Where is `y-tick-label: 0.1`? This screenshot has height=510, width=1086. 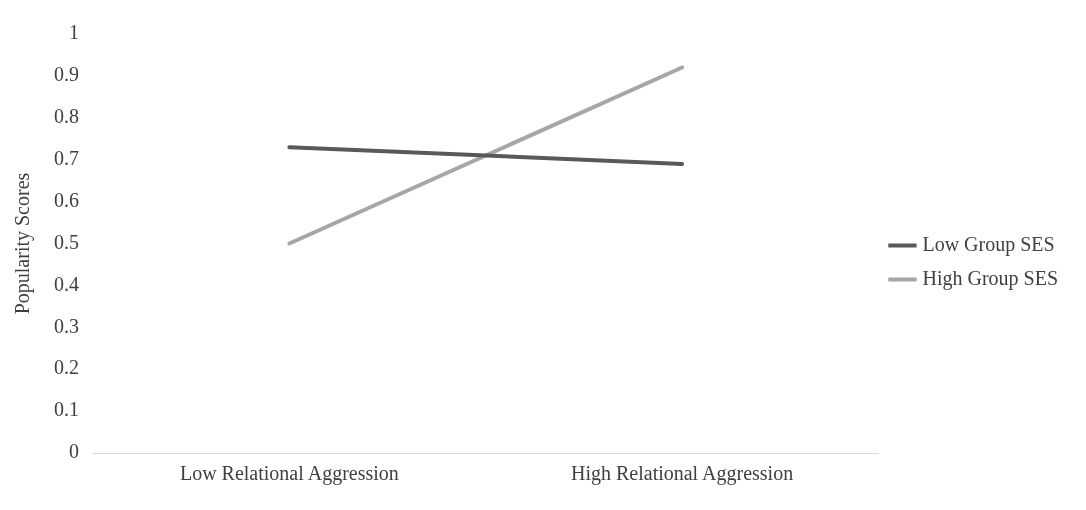 y-tick-label: 0.1 is located at coordinates (66, 409).